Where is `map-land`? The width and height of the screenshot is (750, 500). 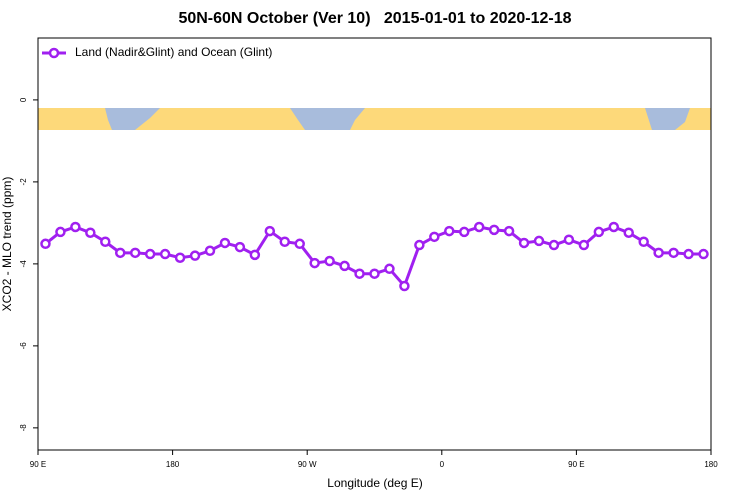 map-land is located at coordinates (374, 119).